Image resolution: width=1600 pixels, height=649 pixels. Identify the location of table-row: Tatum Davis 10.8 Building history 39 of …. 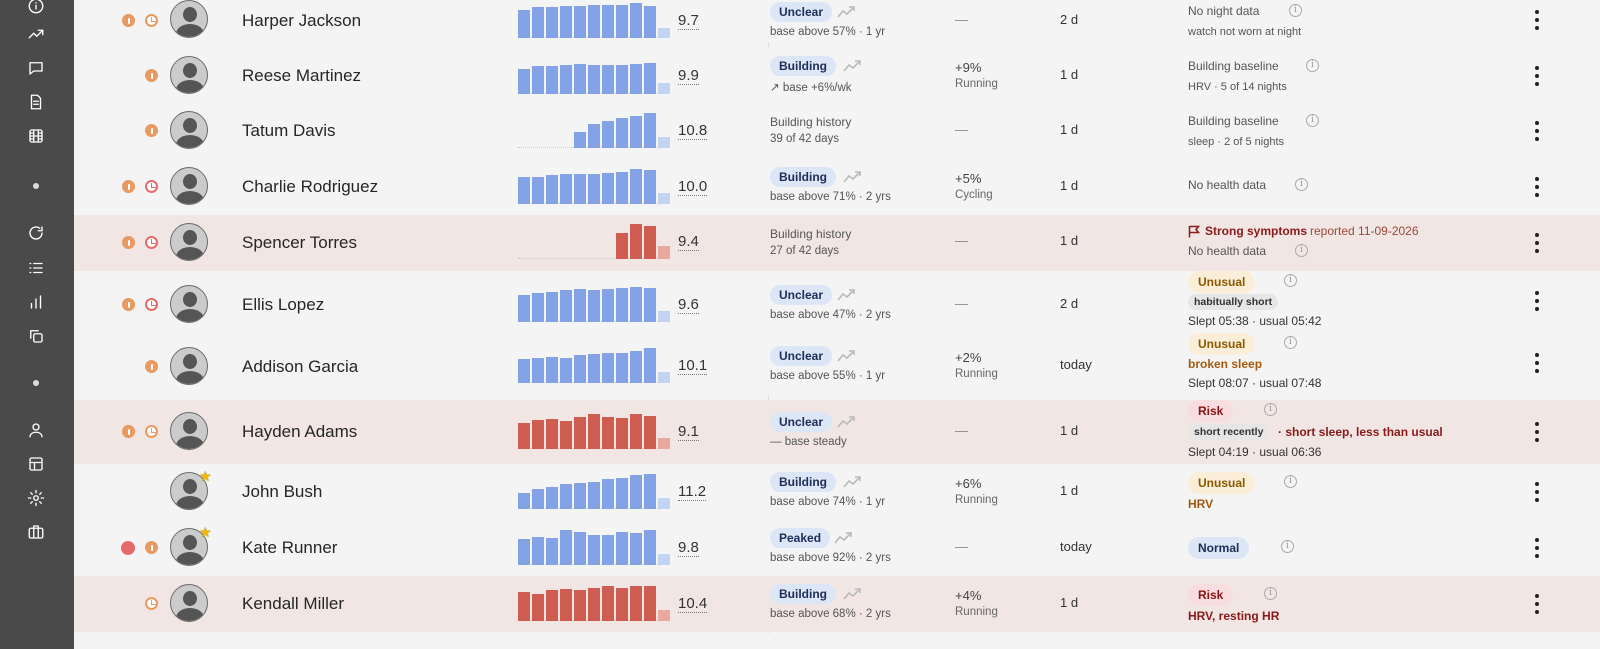
(837, 131).